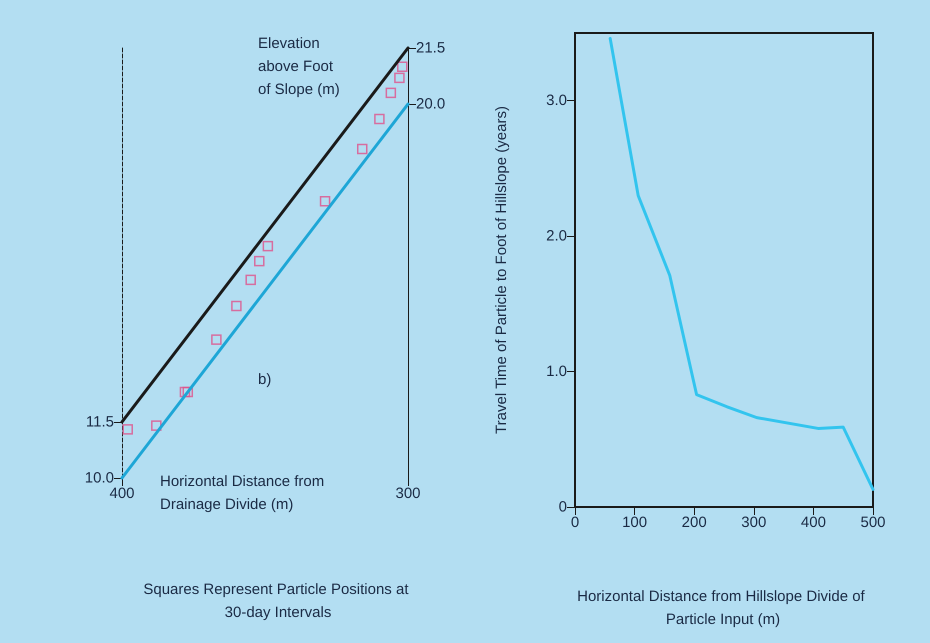 This screenshot has width=930, height=643. What do you see at coordinates (635, 522) in the screenshot?
I see `x-tick-label: 100` at bounding box center [635, 522].